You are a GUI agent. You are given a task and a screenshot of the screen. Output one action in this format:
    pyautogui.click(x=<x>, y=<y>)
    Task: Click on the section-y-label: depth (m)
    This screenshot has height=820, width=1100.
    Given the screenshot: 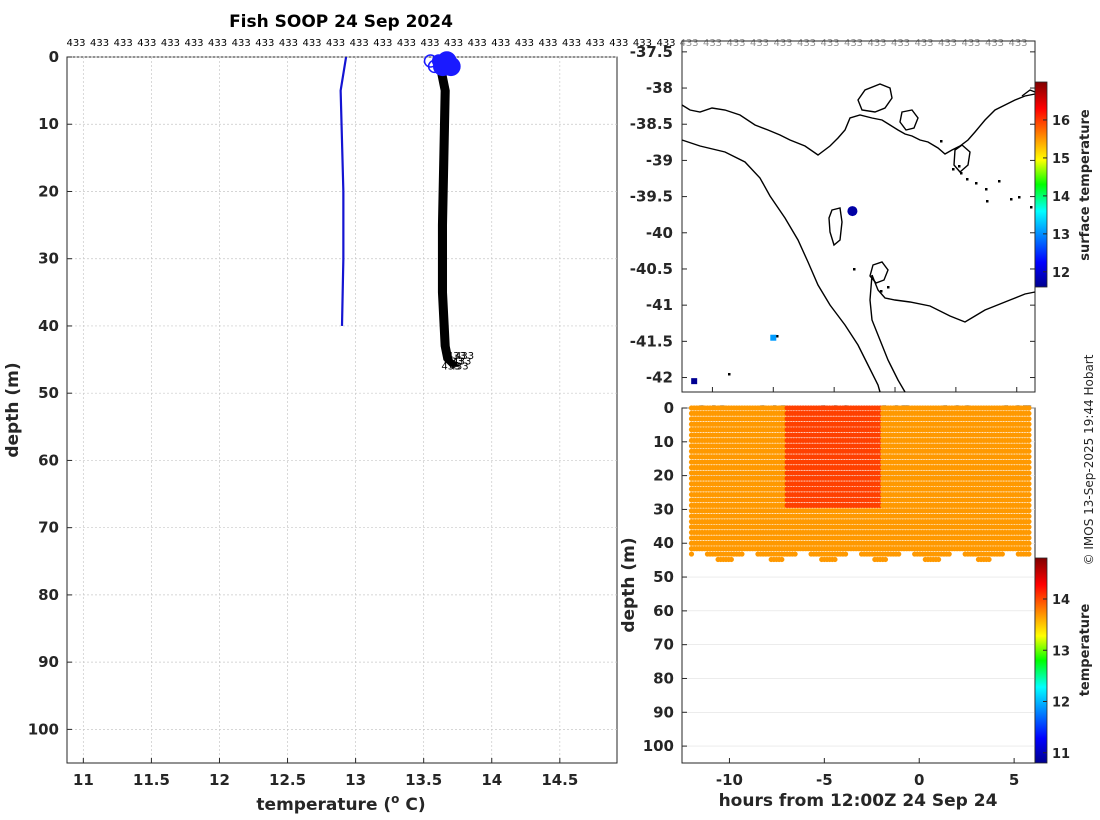 What is the action you would take?
    pyautogui.click(x=629, y=584)
    